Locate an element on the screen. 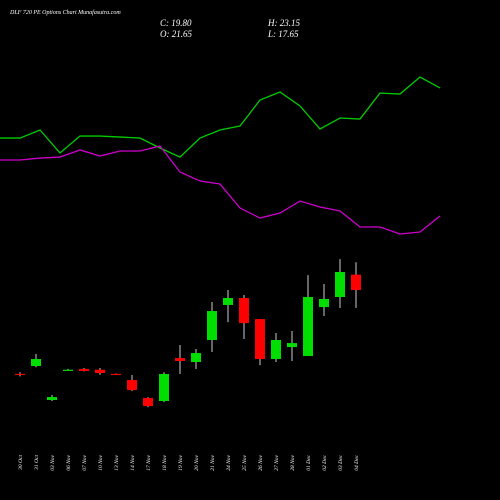  low-label: L: 17.65 is located at coordinates (283, 34).